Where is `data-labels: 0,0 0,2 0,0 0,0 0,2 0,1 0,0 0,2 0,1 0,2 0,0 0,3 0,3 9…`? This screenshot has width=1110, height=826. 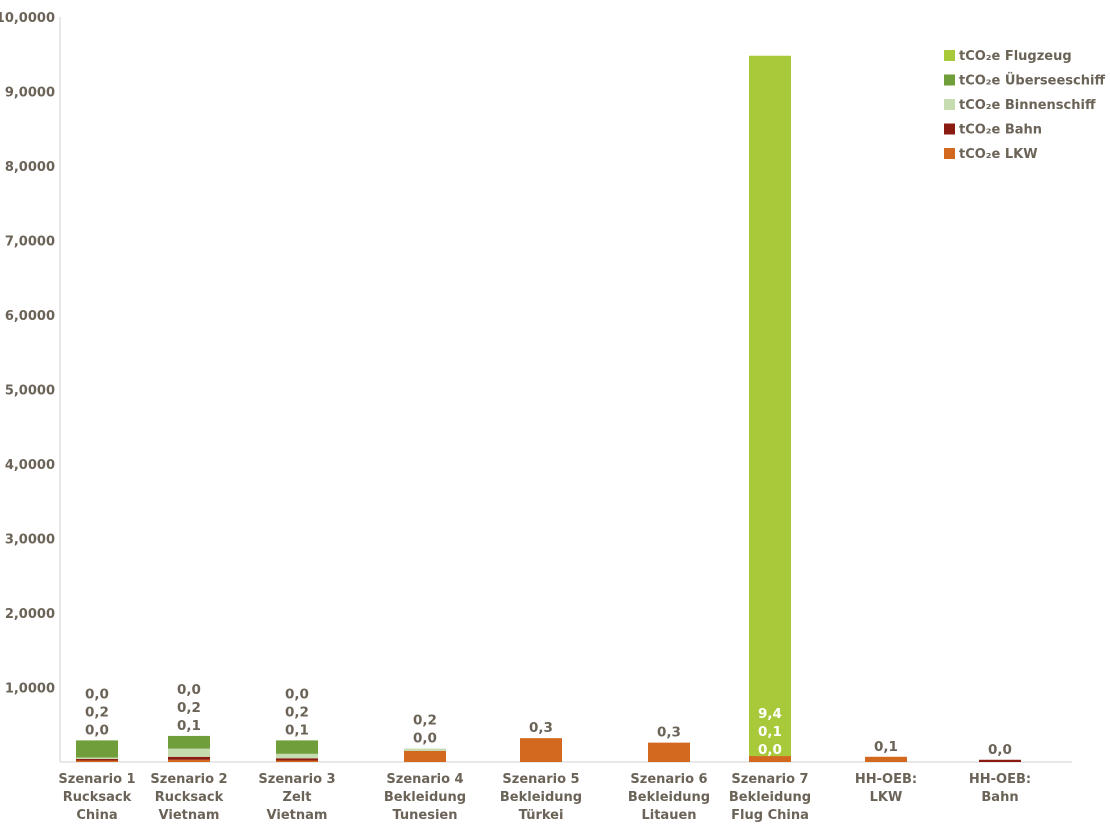
data-labels: 0,0 0,2 0,0 0,0 0,2 0,1 0,0 0,2 0,1 0,2 0,0 0,3 0,3 9… is located at coordinates (548, 720).